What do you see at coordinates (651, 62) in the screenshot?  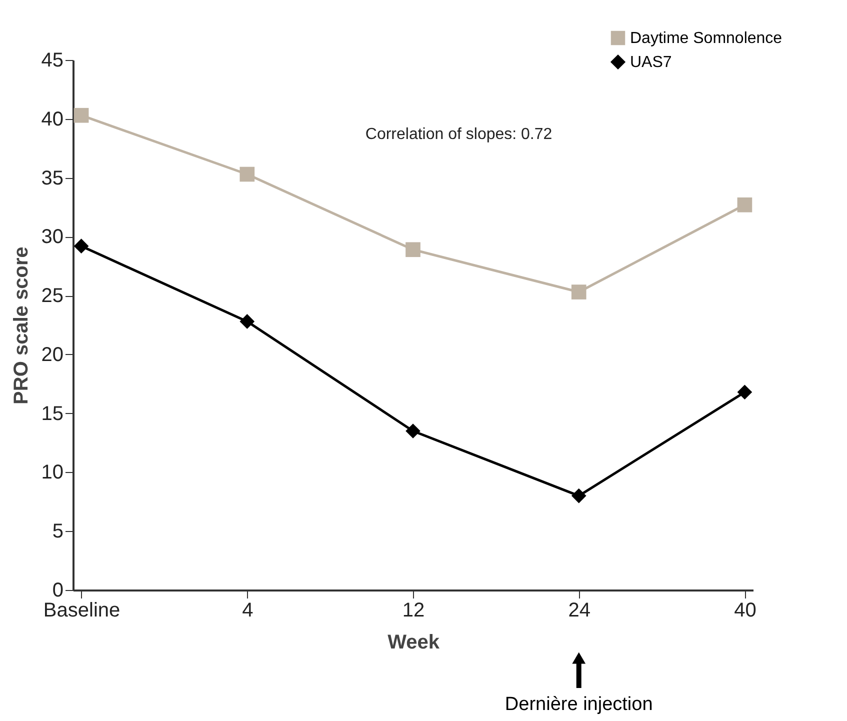 I see `legend-label: UAS7` at bounding box center [651, 62].